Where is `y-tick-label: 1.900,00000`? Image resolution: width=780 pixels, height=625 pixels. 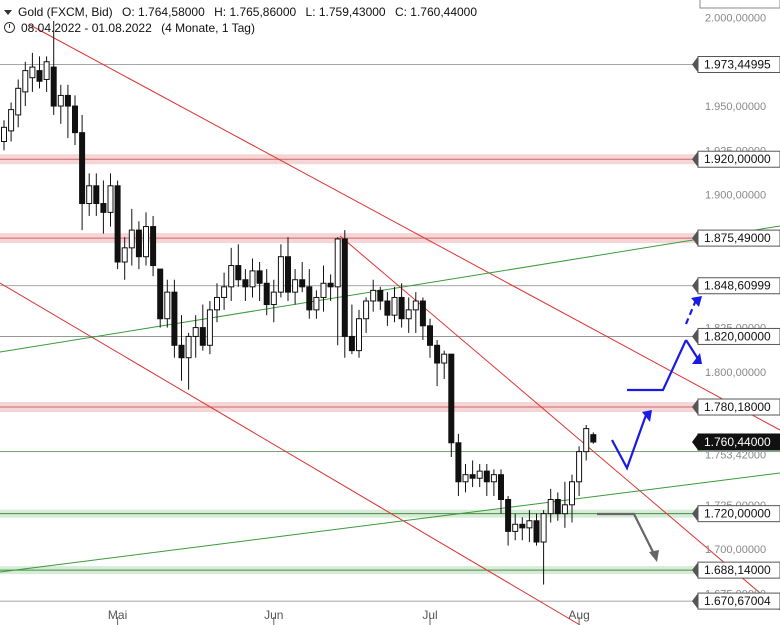
y-tick-label: 1.900,00000 is located at coordinates (735, 196).